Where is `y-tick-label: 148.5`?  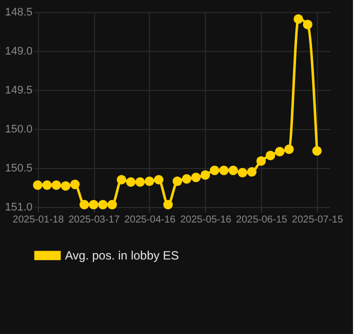 y-tick-label: 148.5 is located at coordinates (18, 12).